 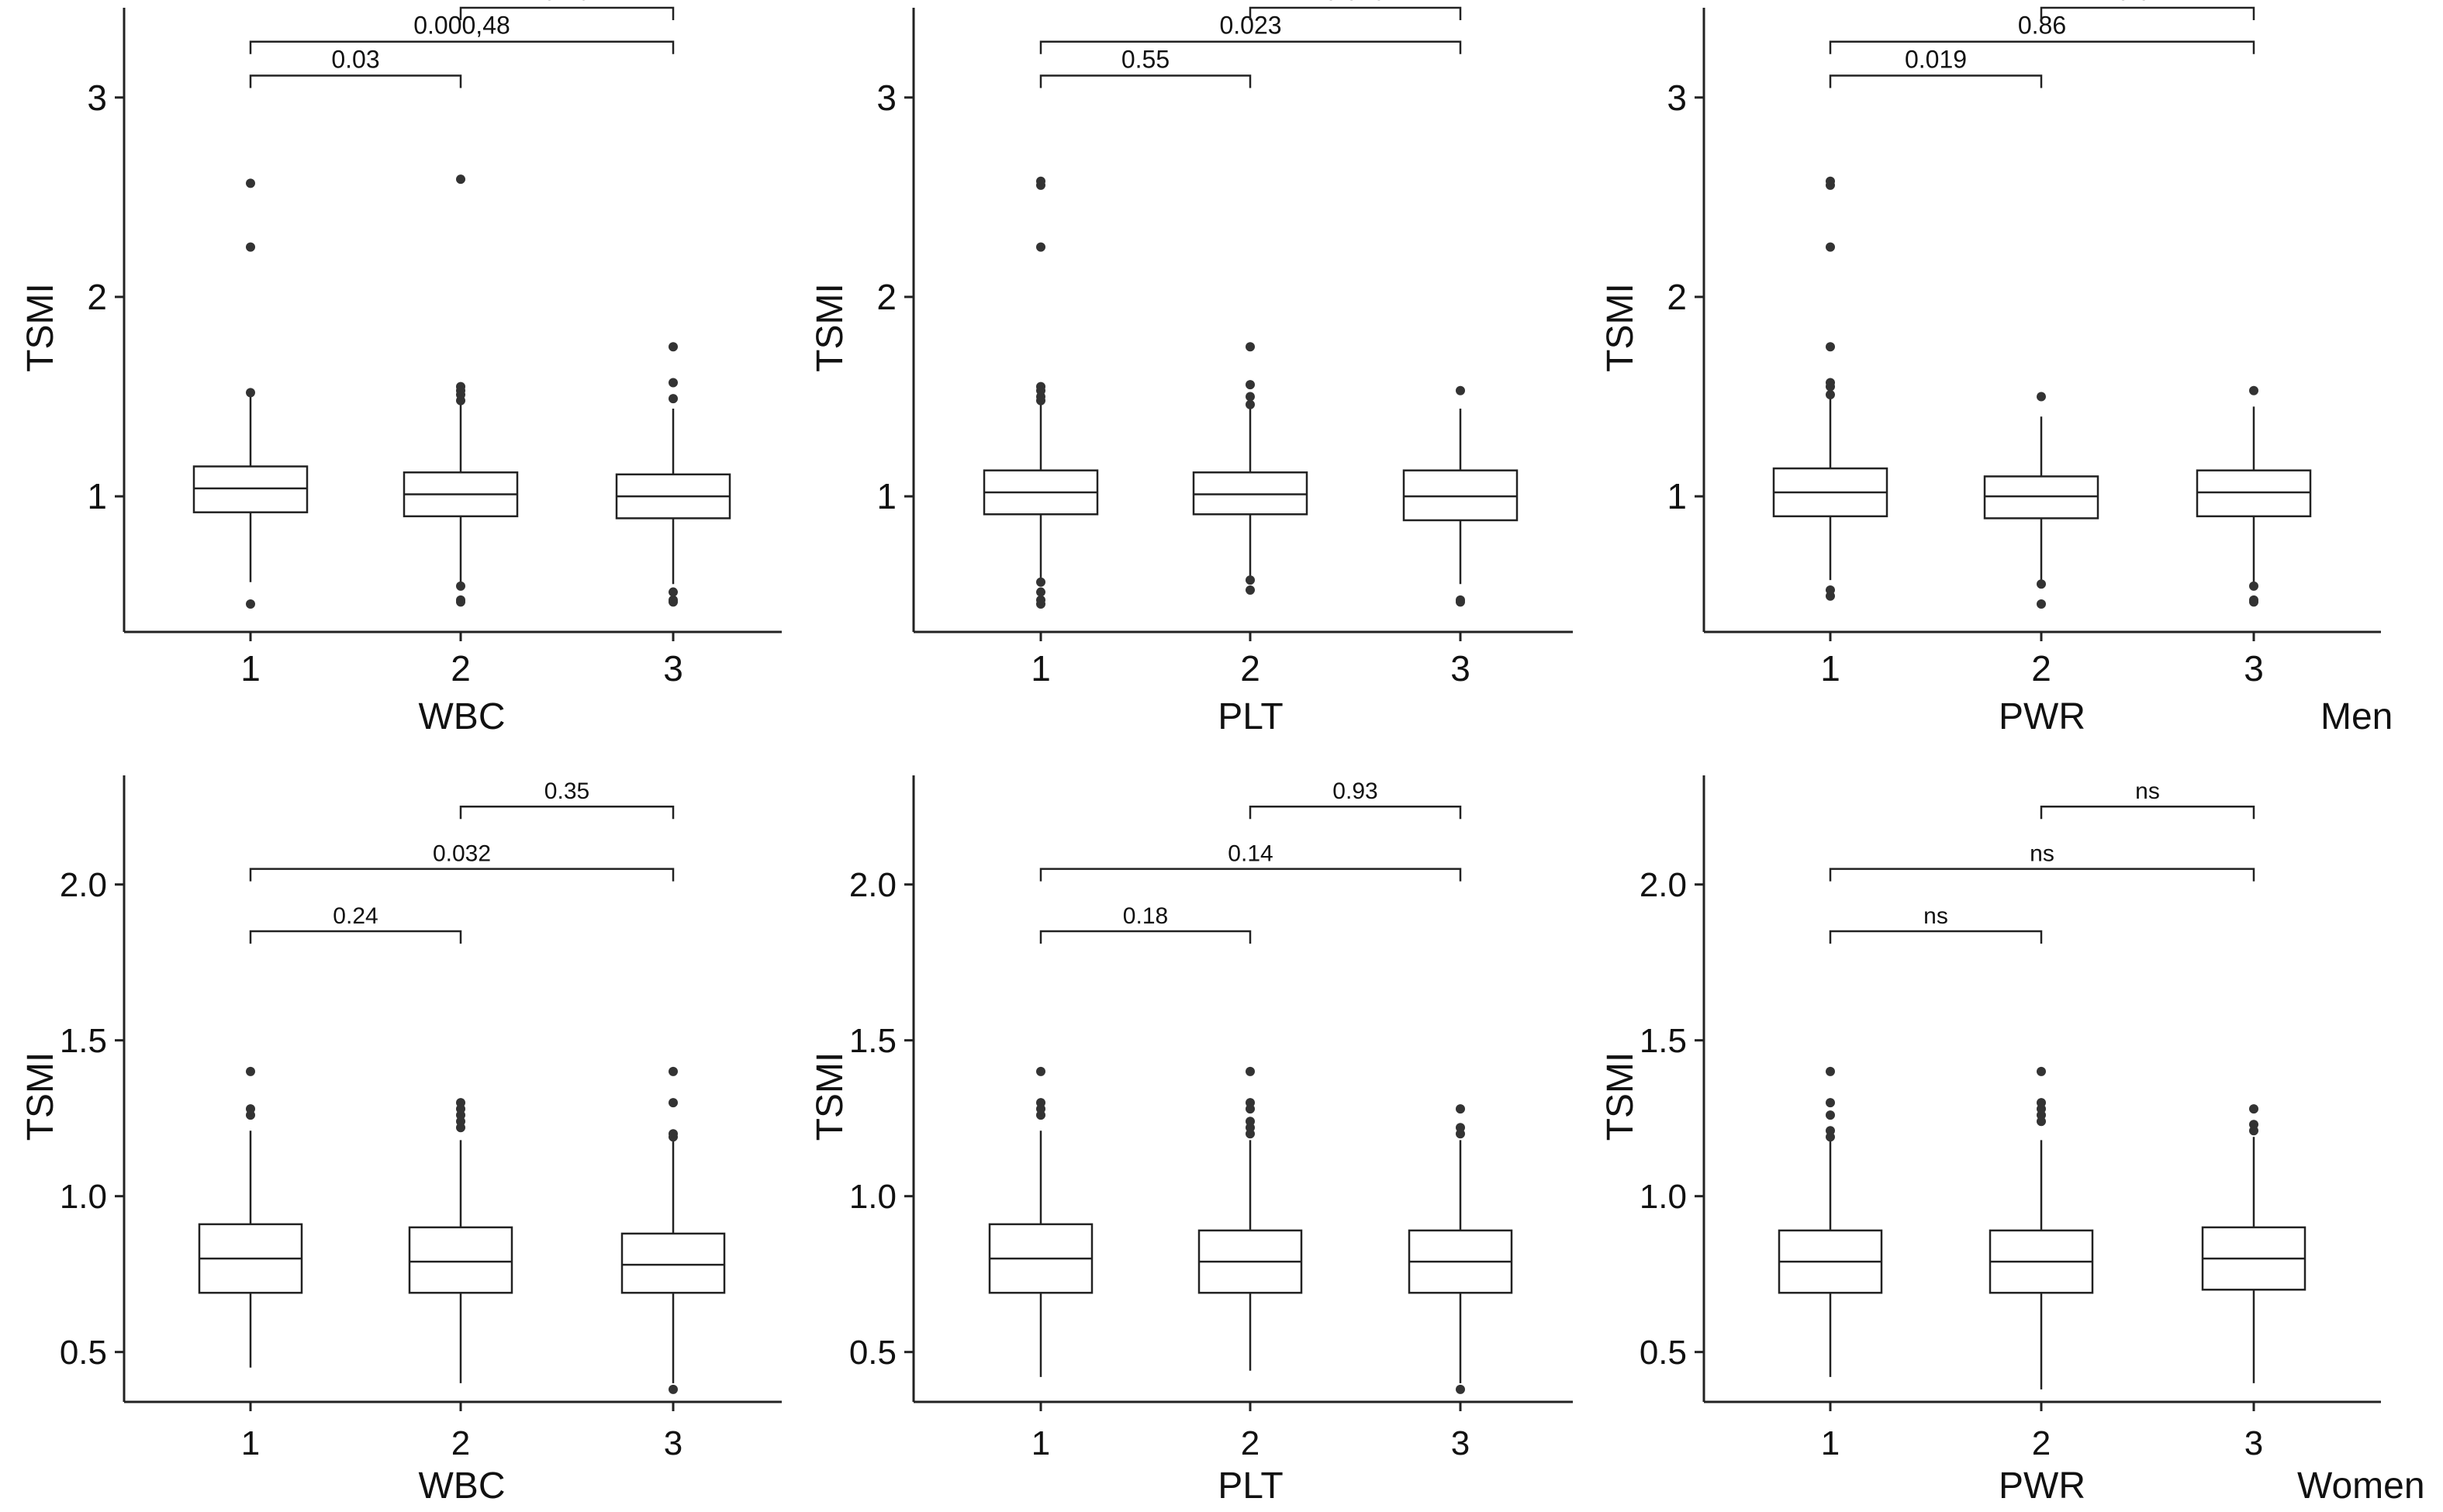 I want to click on comparison-label: 0.18, so click(x=1145, y=916).